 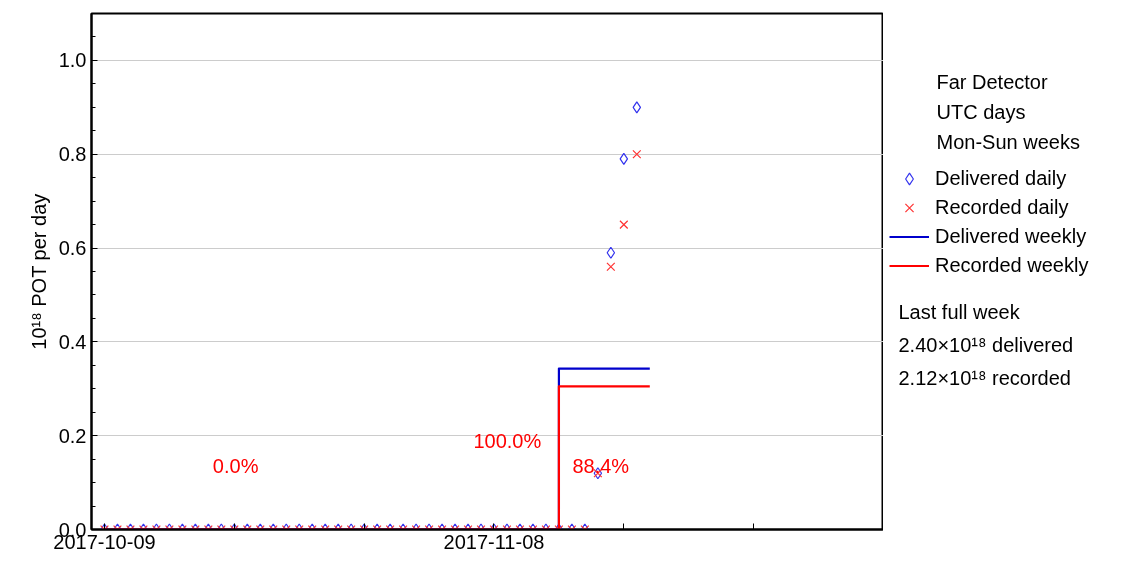 I want to click on legend-label: Delivered weekly, so click(x=1011, y=236).